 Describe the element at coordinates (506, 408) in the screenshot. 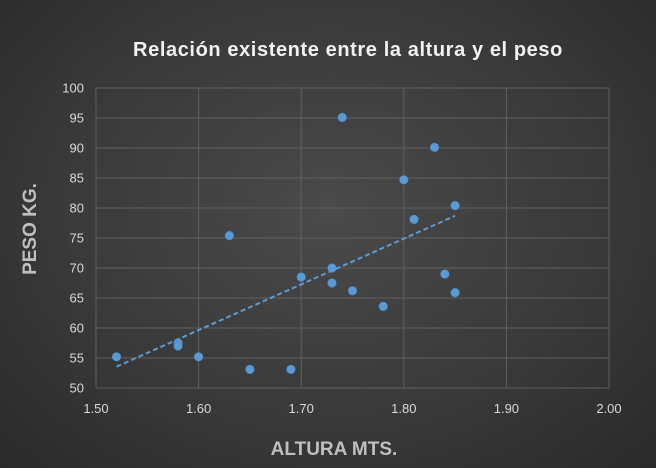

I see `x-tick-label: 1.90` at that location.